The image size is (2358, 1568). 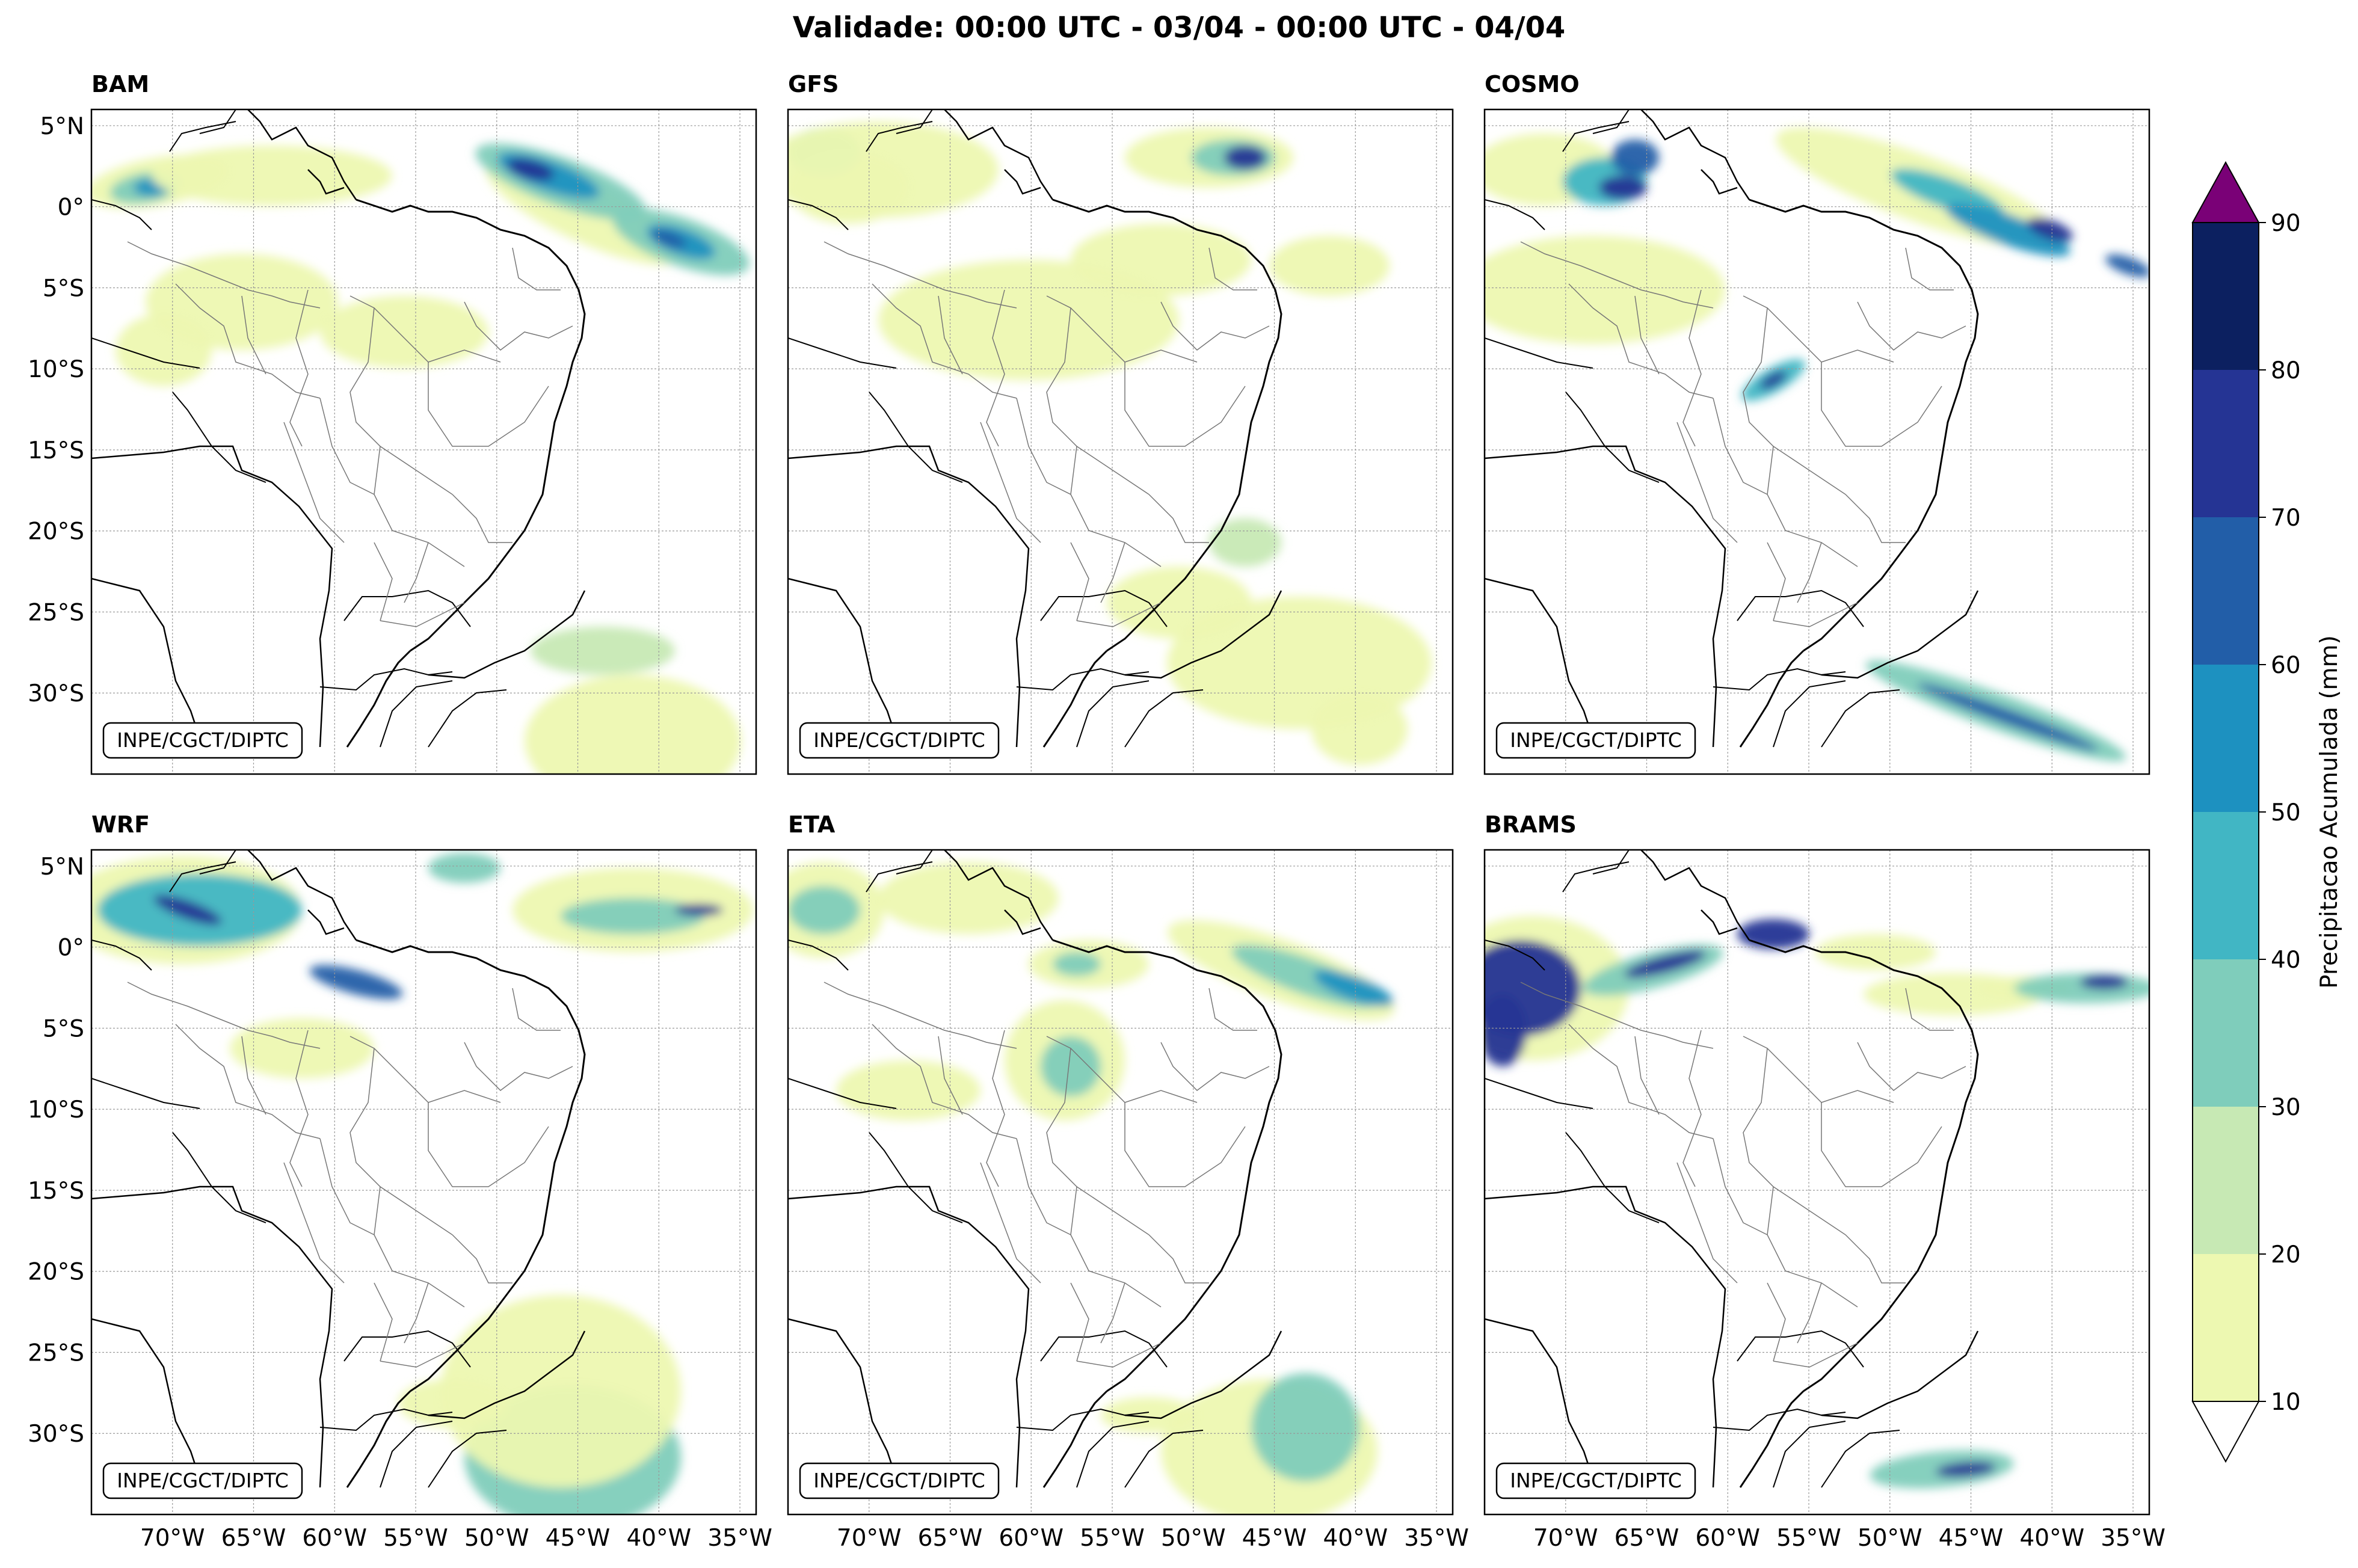 What do you see at coordinates (1110, 443) in the screenshot?
I see `precip-field-gfs` at bounding box center [1110, 443].